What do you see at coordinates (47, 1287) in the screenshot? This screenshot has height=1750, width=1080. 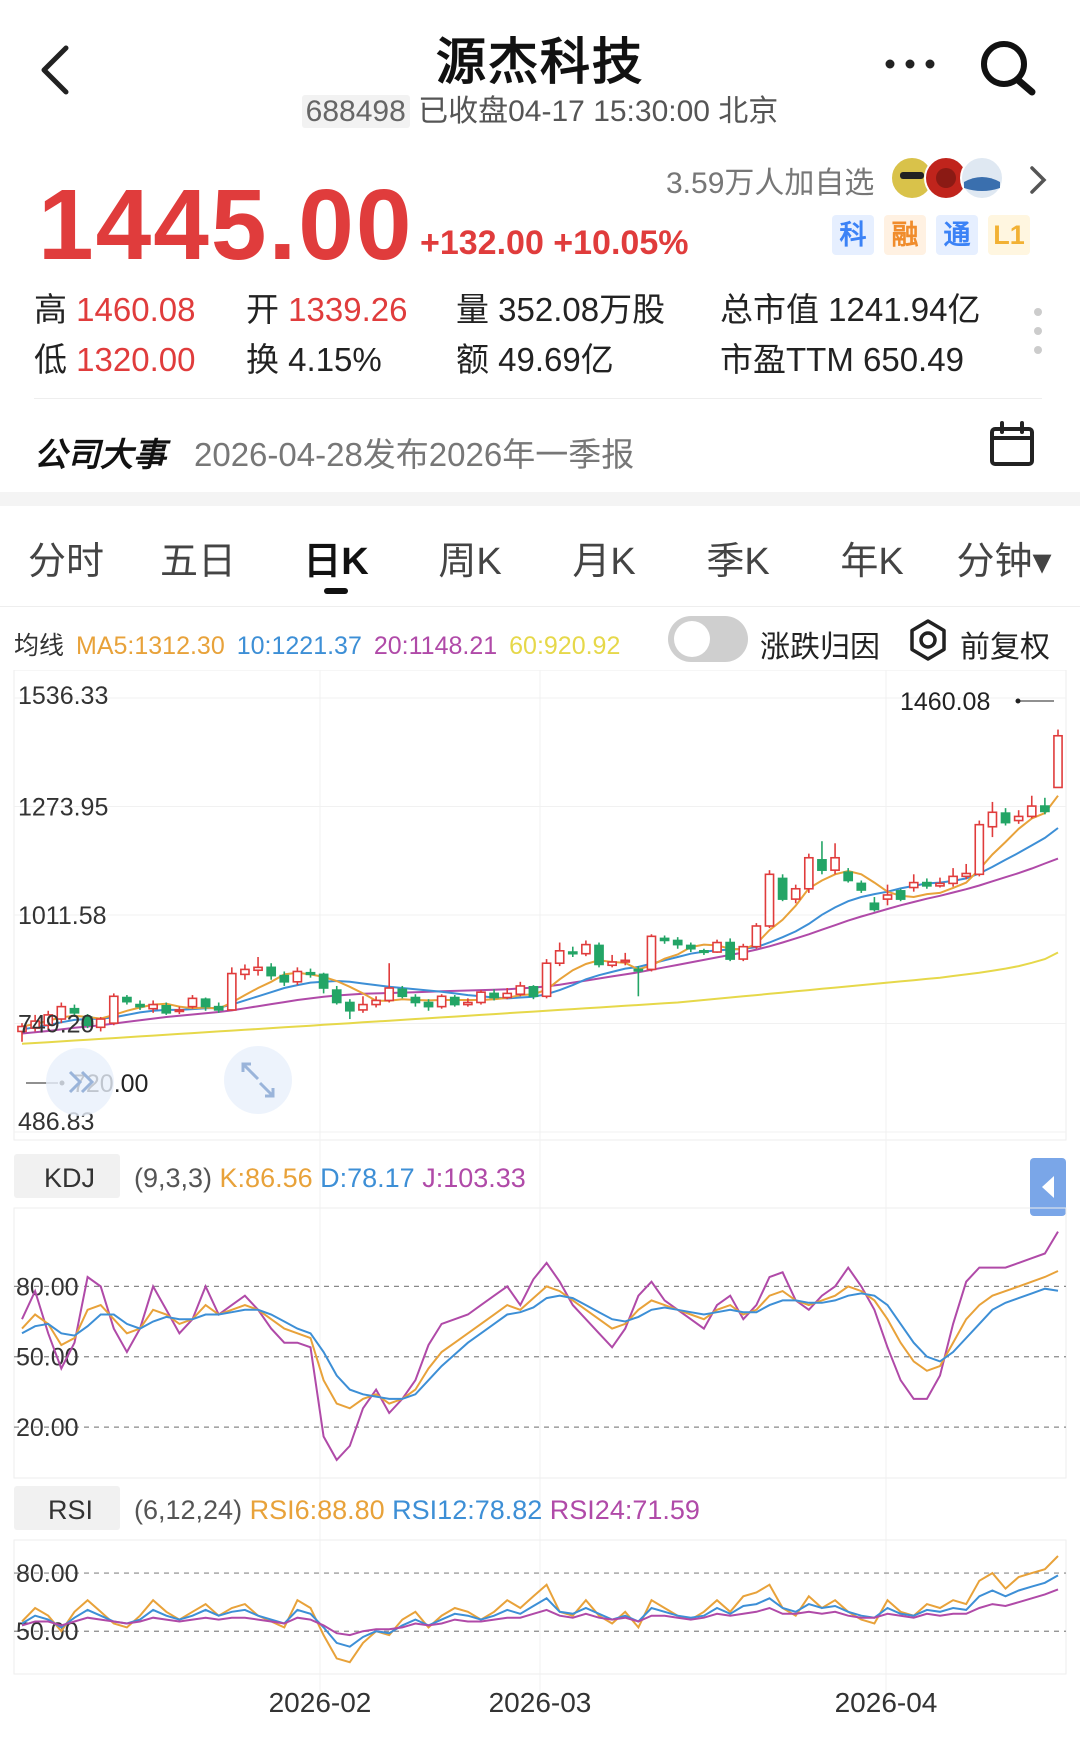 I see `kdj-axis-label: 80.00` at bounding box center [47, 1287].